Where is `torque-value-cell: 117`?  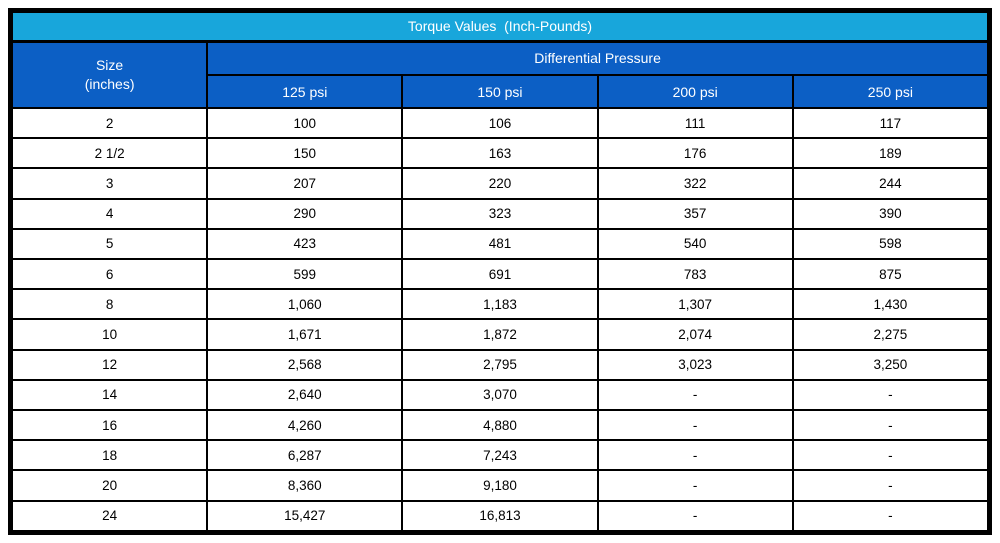
torque-value-cell: 117 is located at coordinates (890, 123).